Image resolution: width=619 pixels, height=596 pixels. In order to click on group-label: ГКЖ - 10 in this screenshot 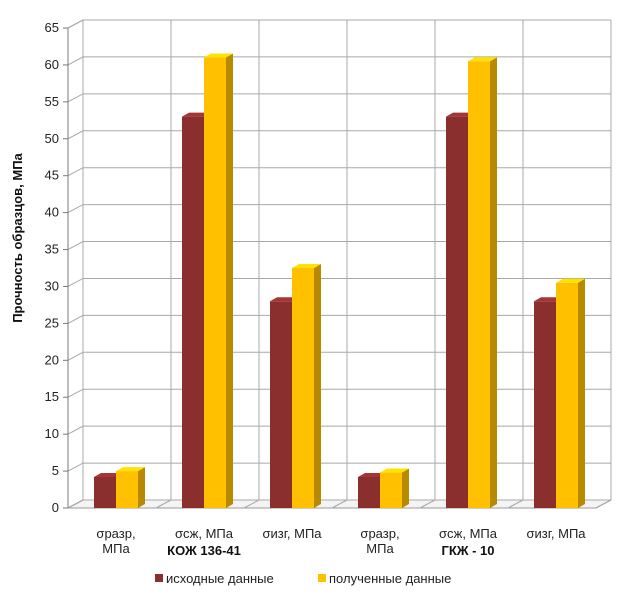, I will do `click(467, 550)`.